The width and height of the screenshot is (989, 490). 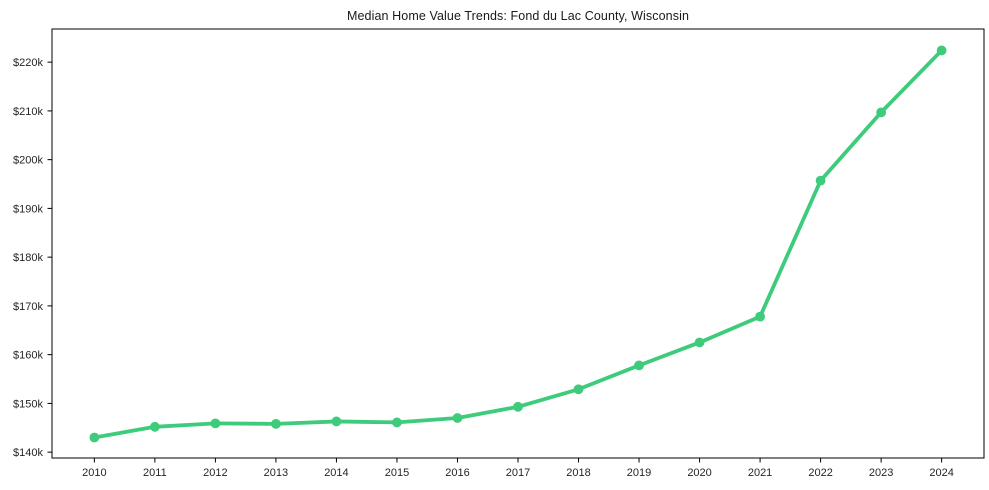 I want to click on x-tick-label: 2022, so click(x=820, y=473).